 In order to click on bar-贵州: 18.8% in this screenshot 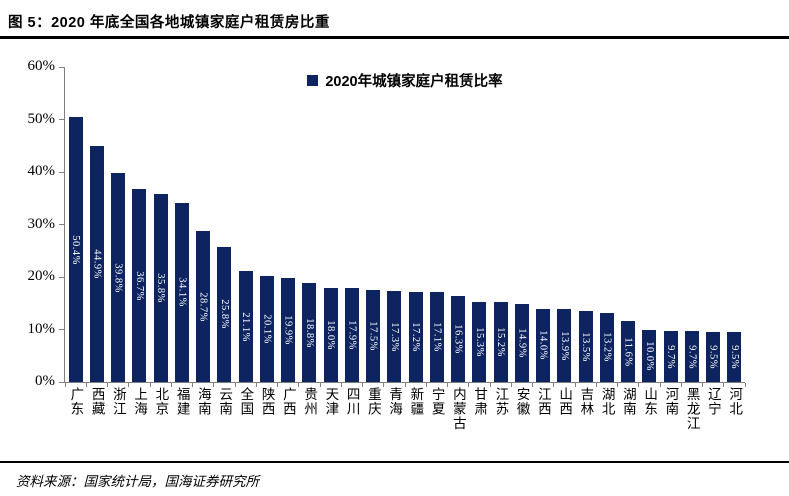, I will do `click(309, 332)`.